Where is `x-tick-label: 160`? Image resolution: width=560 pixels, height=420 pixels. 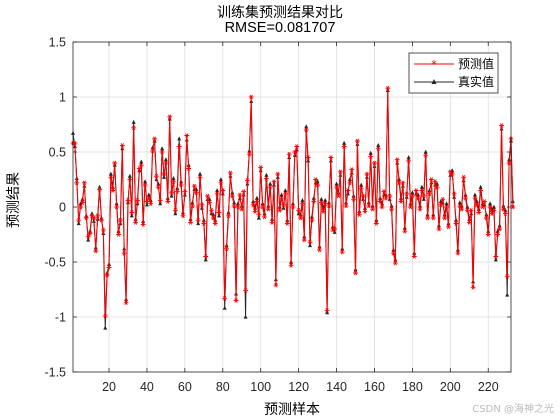 x-tick-label: 160 is located at coordinates (374, 387).